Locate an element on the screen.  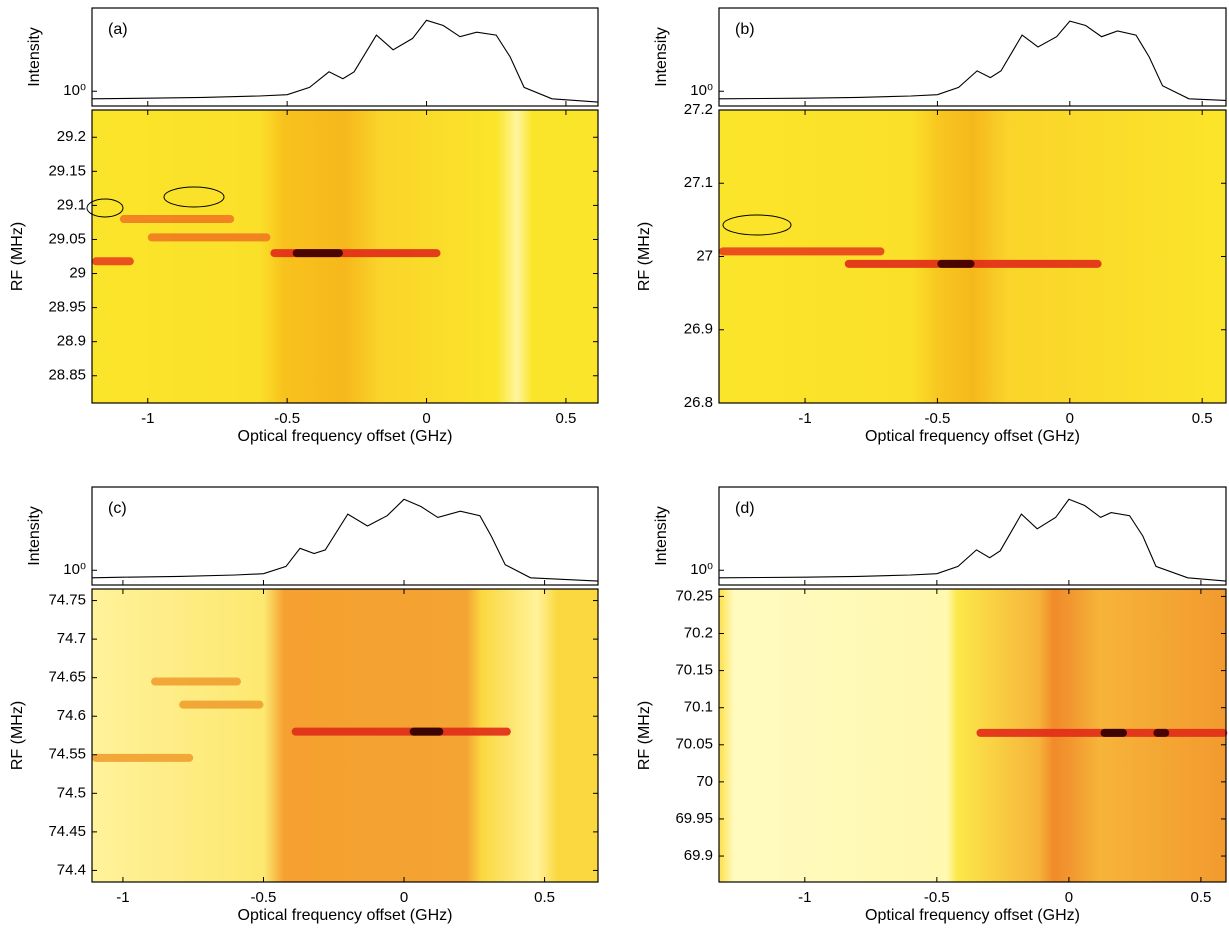
annotations is located at coordinates (439, 211).